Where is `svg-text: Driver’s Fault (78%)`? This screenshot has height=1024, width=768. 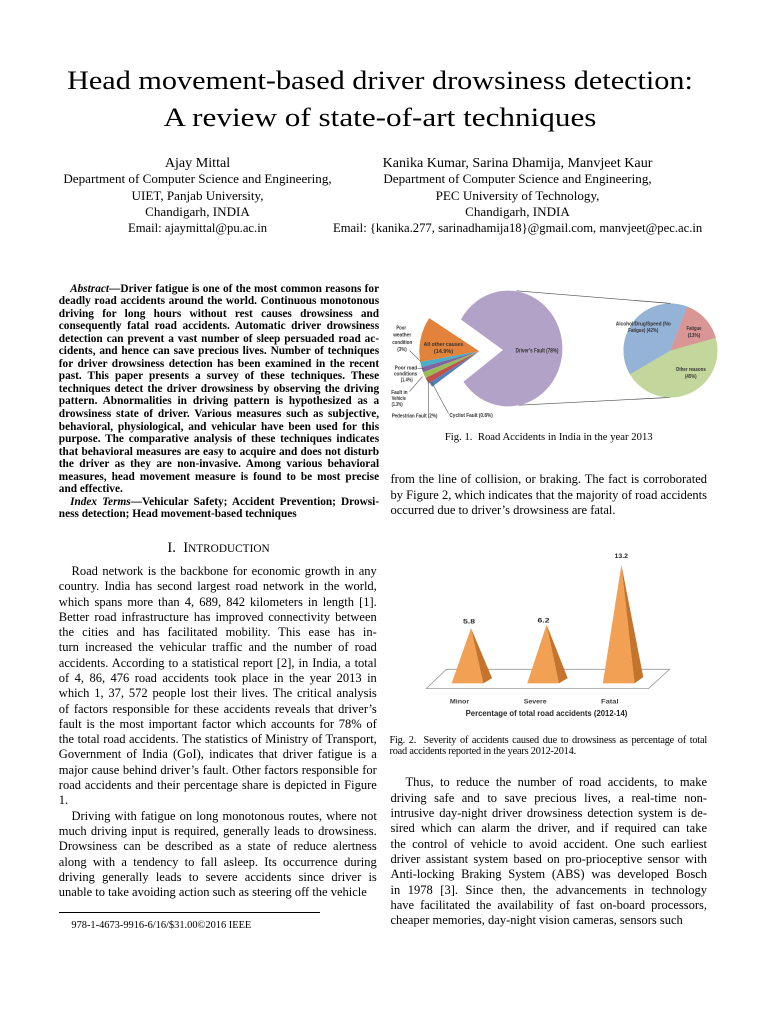 svg-text: Driver’s Fault (78%) is located at coordinates (537, 352).